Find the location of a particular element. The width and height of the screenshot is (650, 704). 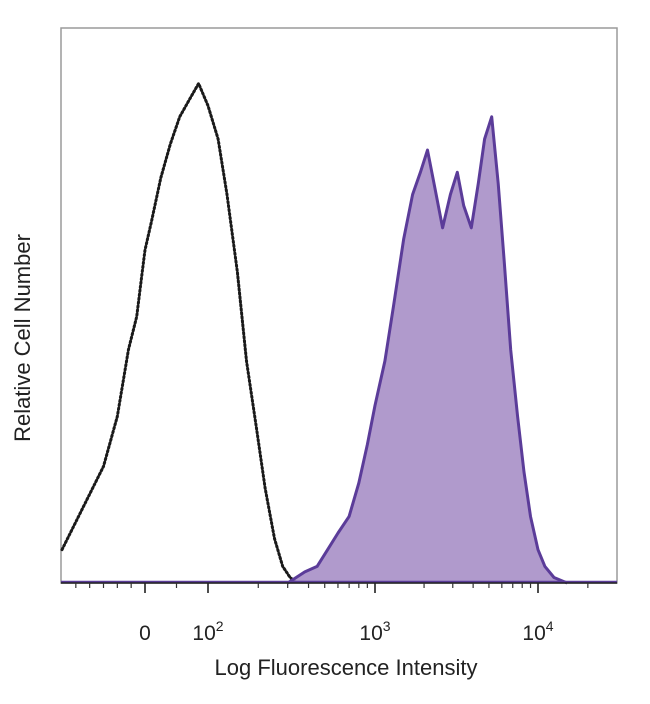

x-axis-title: Log Fluorescence Intensity is located at coordinates (346, 667).